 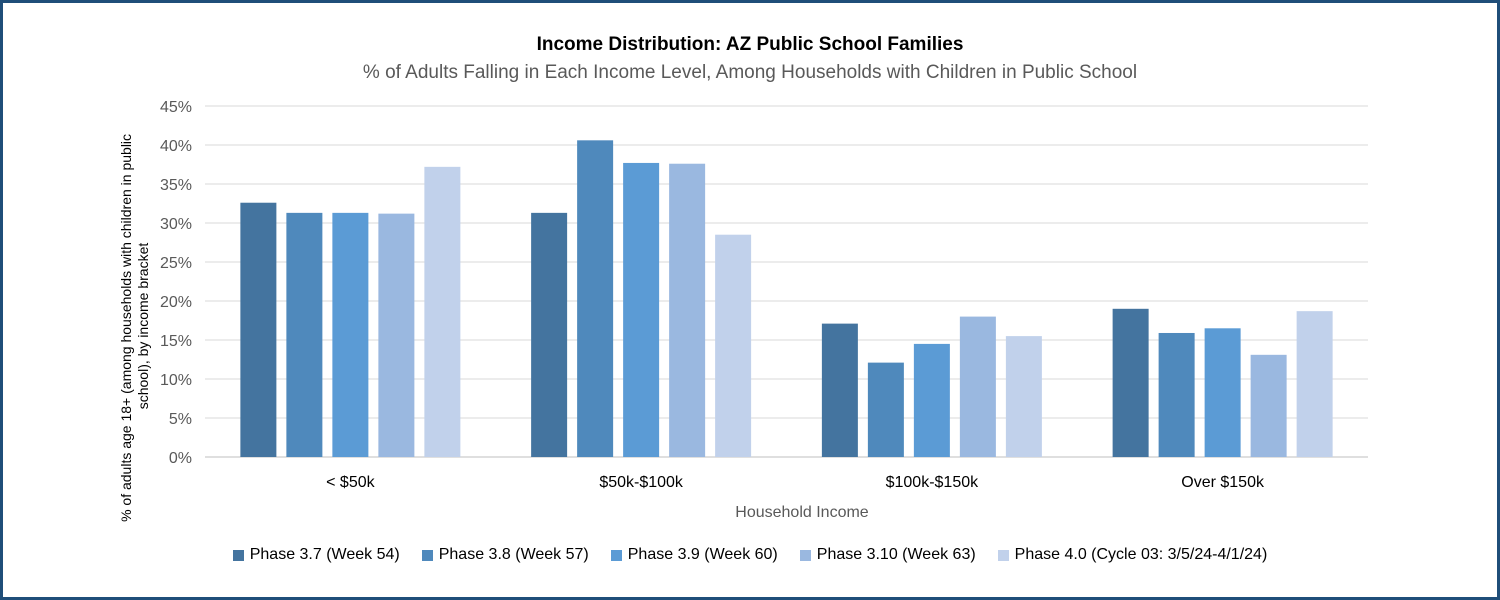 What do you see at coordinates (350, 482) in the screenshot?
I see `x-category-label: < $50k` at bounding box center [350, 482].